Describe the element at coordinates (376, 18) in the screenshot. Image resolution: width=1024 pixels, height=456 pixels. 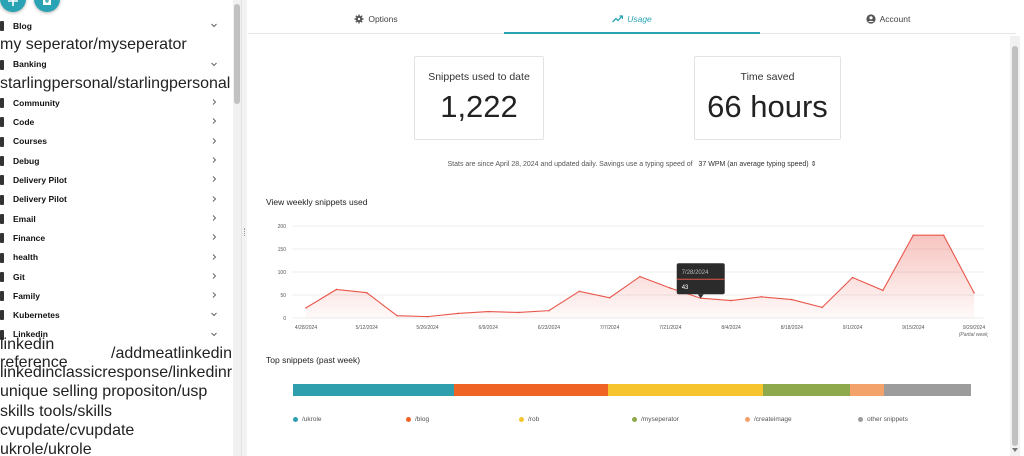
I see `tab-options: Options` at that location.